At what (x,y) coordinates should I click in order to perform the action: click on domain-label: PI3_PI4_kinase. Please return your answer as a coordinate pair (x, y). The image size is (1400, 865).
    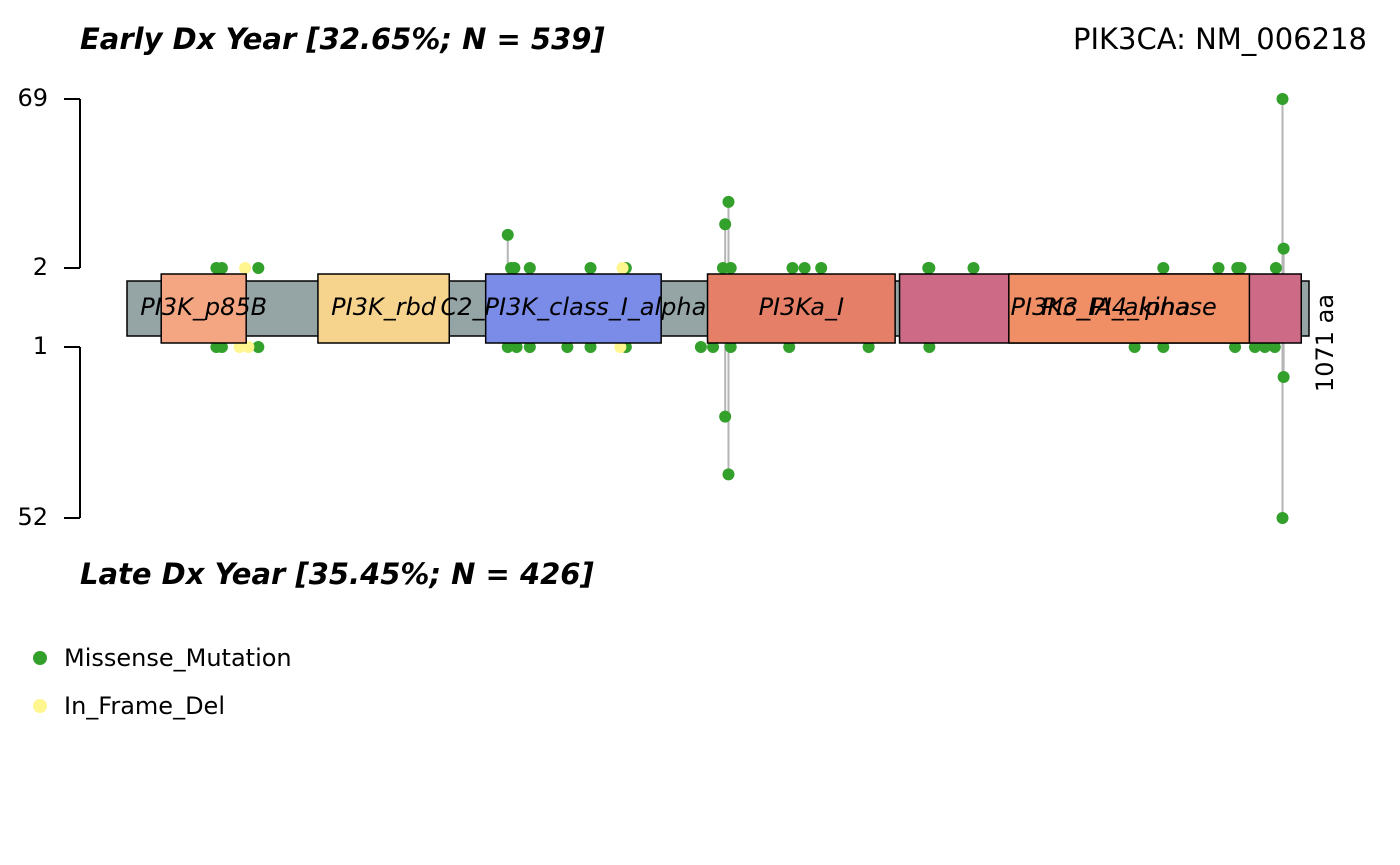
    Looking at the image, I should click on (1128, 307).